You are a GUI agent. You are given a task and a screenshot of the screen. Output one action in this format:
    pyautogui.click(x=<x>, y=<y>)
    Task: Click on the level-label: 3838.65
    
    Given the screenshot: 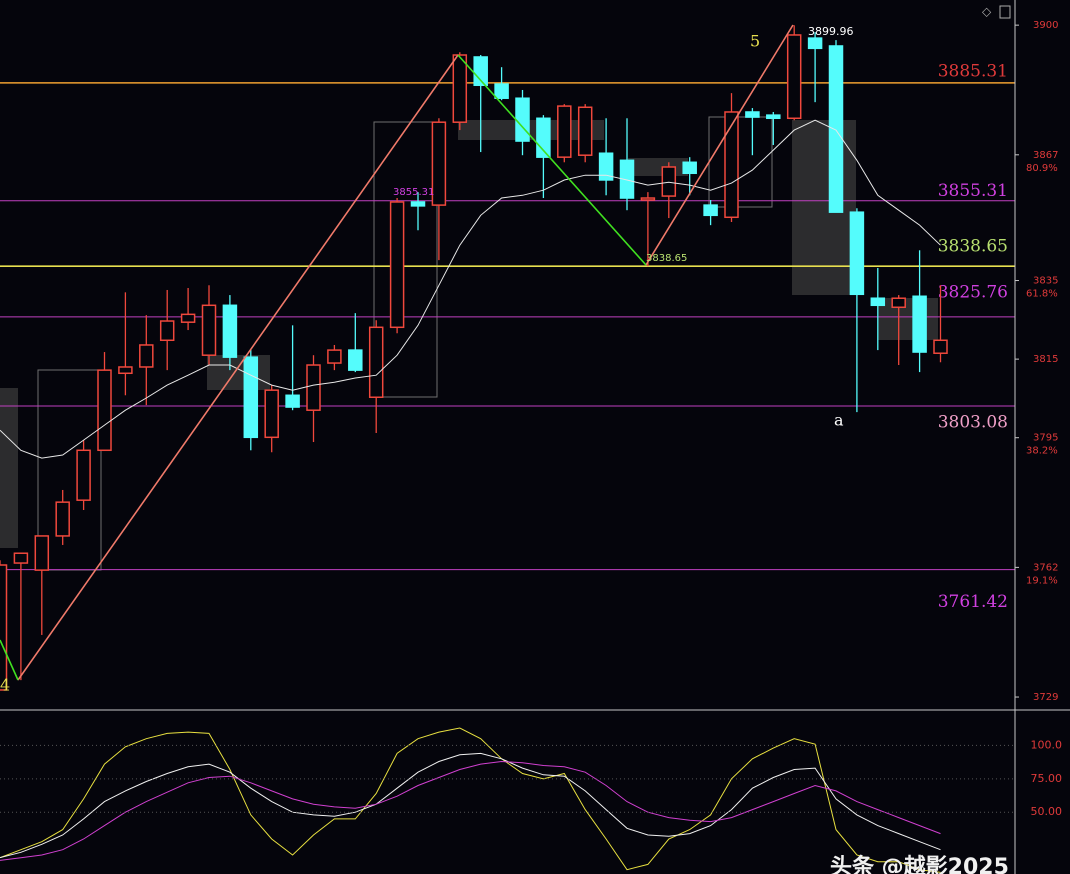 What is the action you would take?
    pyautogui.click(x=973, y=247)
    